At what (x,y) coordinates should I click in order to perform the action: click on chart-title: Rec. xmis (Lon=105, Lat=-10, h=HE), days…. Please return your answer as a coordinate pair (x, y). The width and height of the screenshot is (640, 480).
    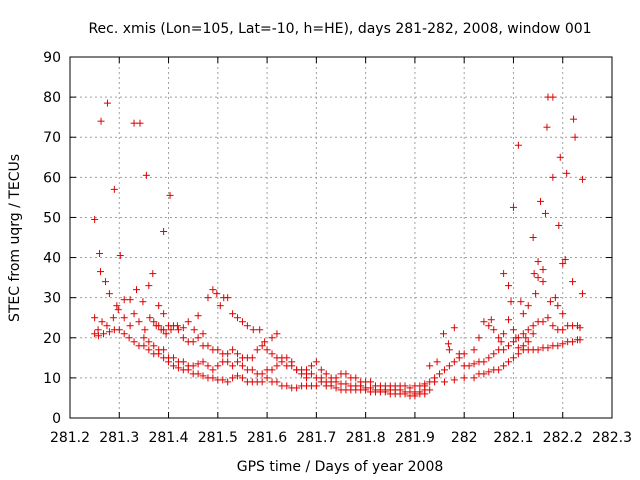
    Looking at the image, I should click on (339, 29).